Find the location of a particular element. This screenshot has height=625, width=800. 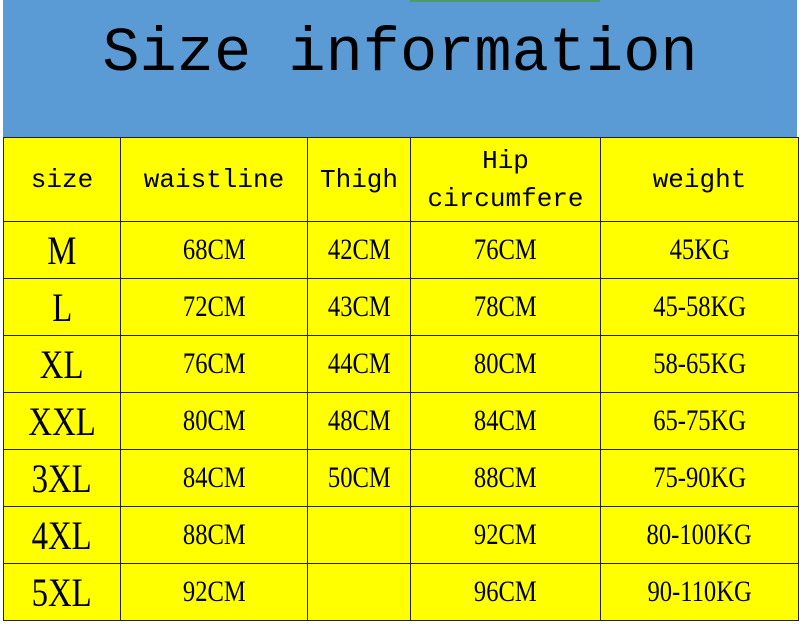

thigh-value: 50CM is located at coordinates (359, 477).